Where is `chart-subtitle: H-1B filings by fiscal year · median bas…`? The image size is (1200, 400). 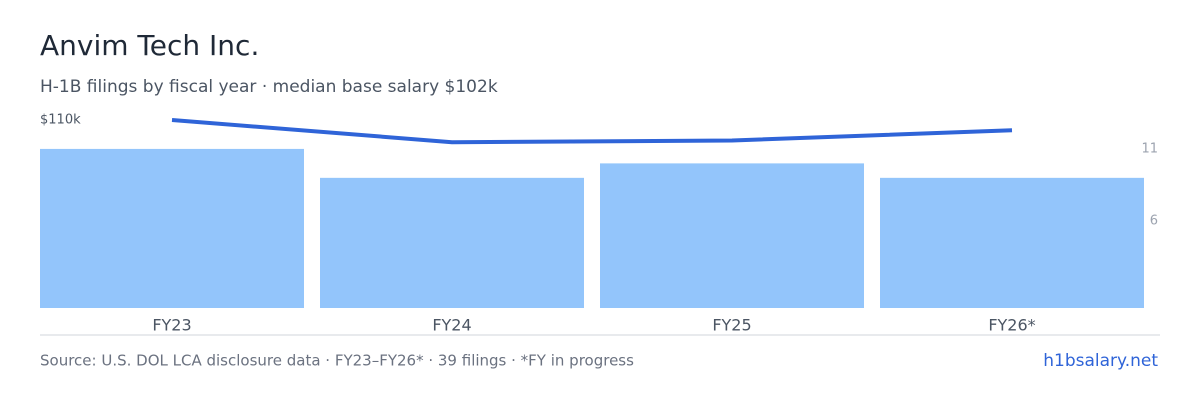 chart-subtitle: H-1B filings by fiscal year · median bas… is located at coordinates (269, 87).